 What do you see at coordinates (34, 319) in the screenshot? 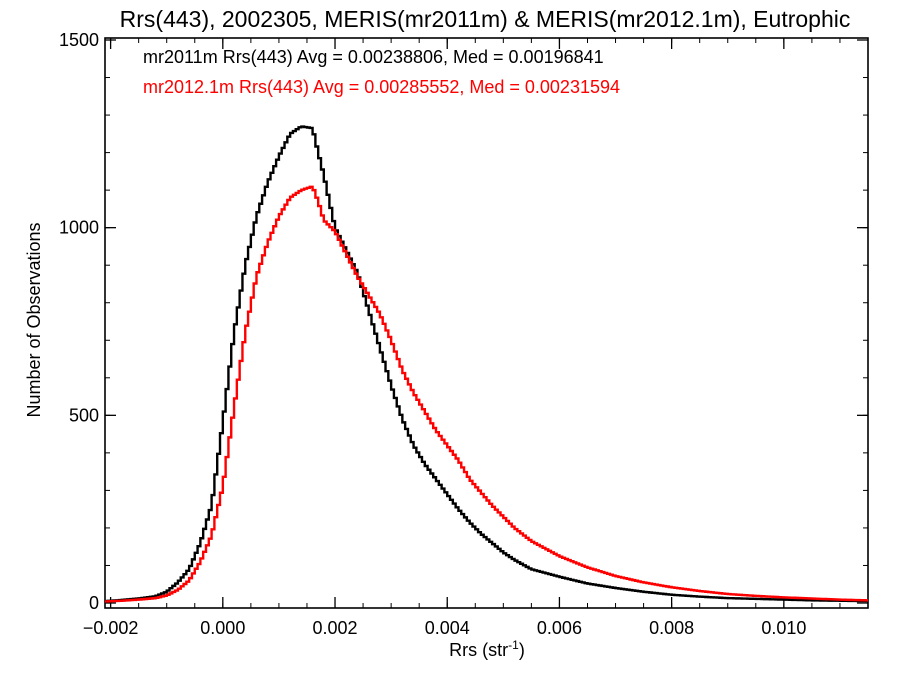
I see `y-axis-label: Number of Observations` at bounding box center [34, 319].